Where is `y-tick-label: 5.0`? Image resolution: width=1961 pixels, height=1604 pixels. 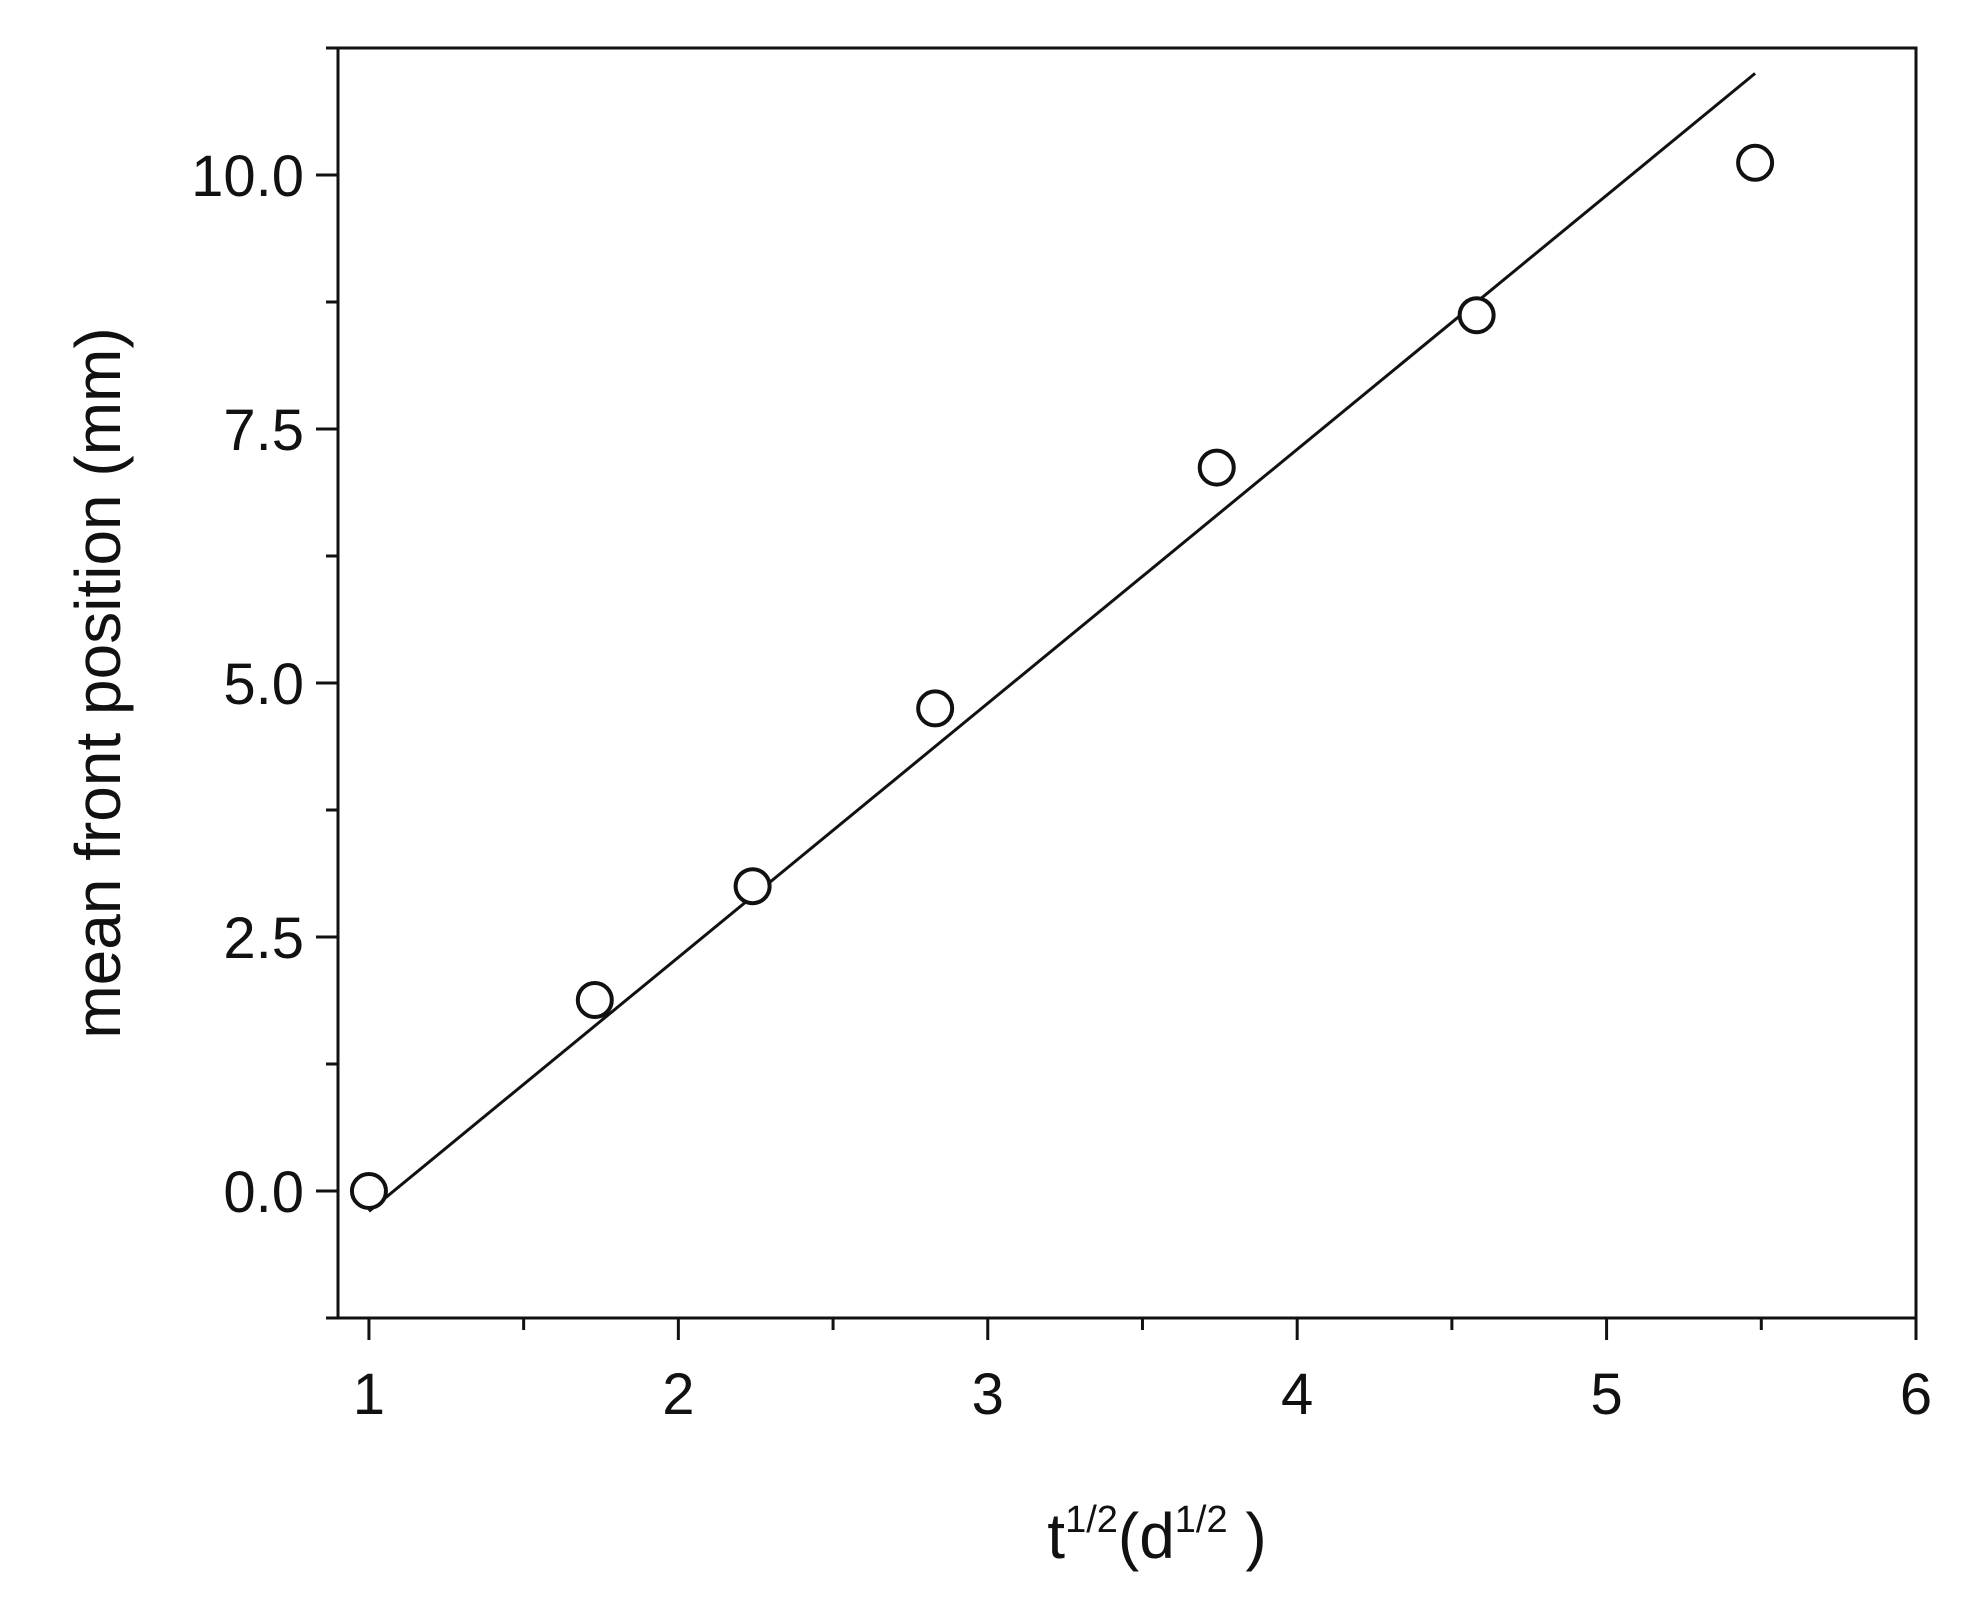 y-tick-label: 5.0 is located at coordinates (263, 684).